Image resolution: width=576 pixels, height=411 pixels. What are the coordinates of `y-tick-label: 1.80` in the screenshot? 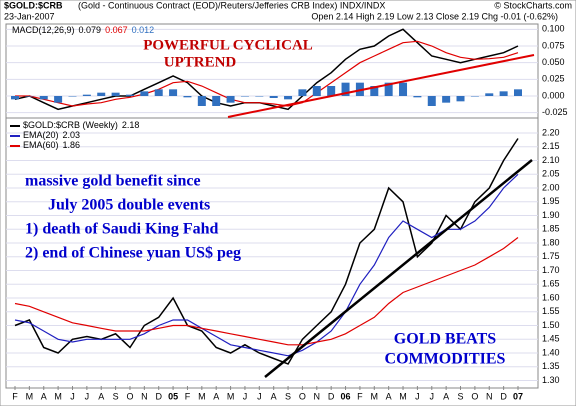 It's located at (551, 242).